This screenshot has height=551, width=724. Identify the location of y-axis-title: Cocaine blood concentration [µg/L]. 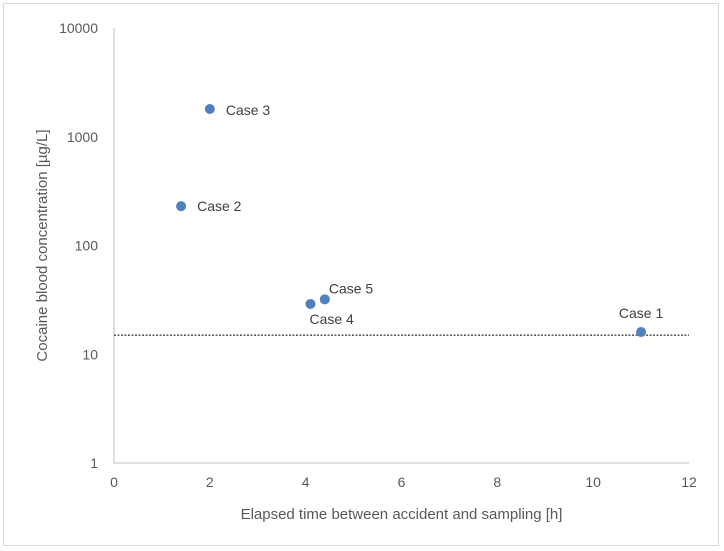
(42, 245).